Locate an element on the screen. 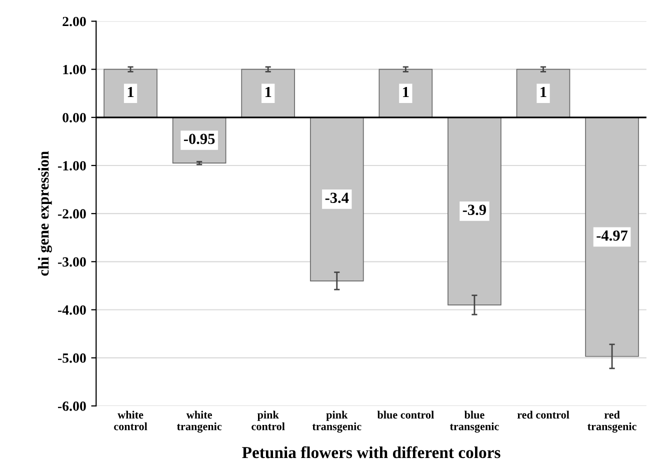 This screenshot has width=663, height=472. y-tick-label: 1.00 is located at coordinates (74, 69).